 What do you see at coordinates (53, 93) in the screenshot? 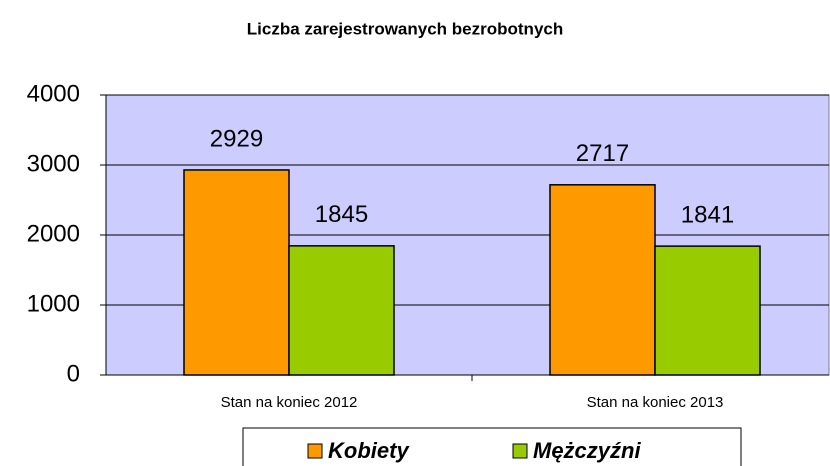
I see `y-tick-label: 4000` at bounding box center [53, 93].